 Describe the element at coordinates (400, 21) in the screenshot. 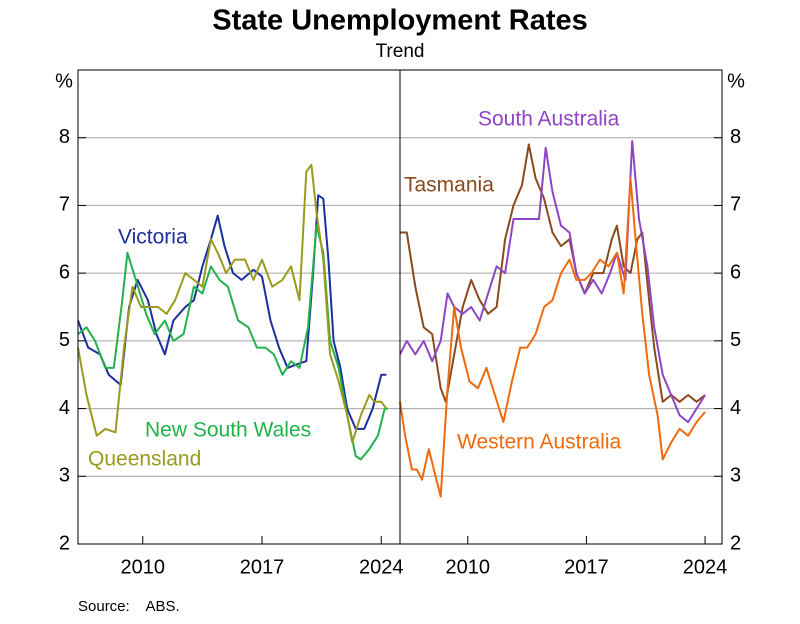

I see `chart-title: State Unemployment Rates` at that location.